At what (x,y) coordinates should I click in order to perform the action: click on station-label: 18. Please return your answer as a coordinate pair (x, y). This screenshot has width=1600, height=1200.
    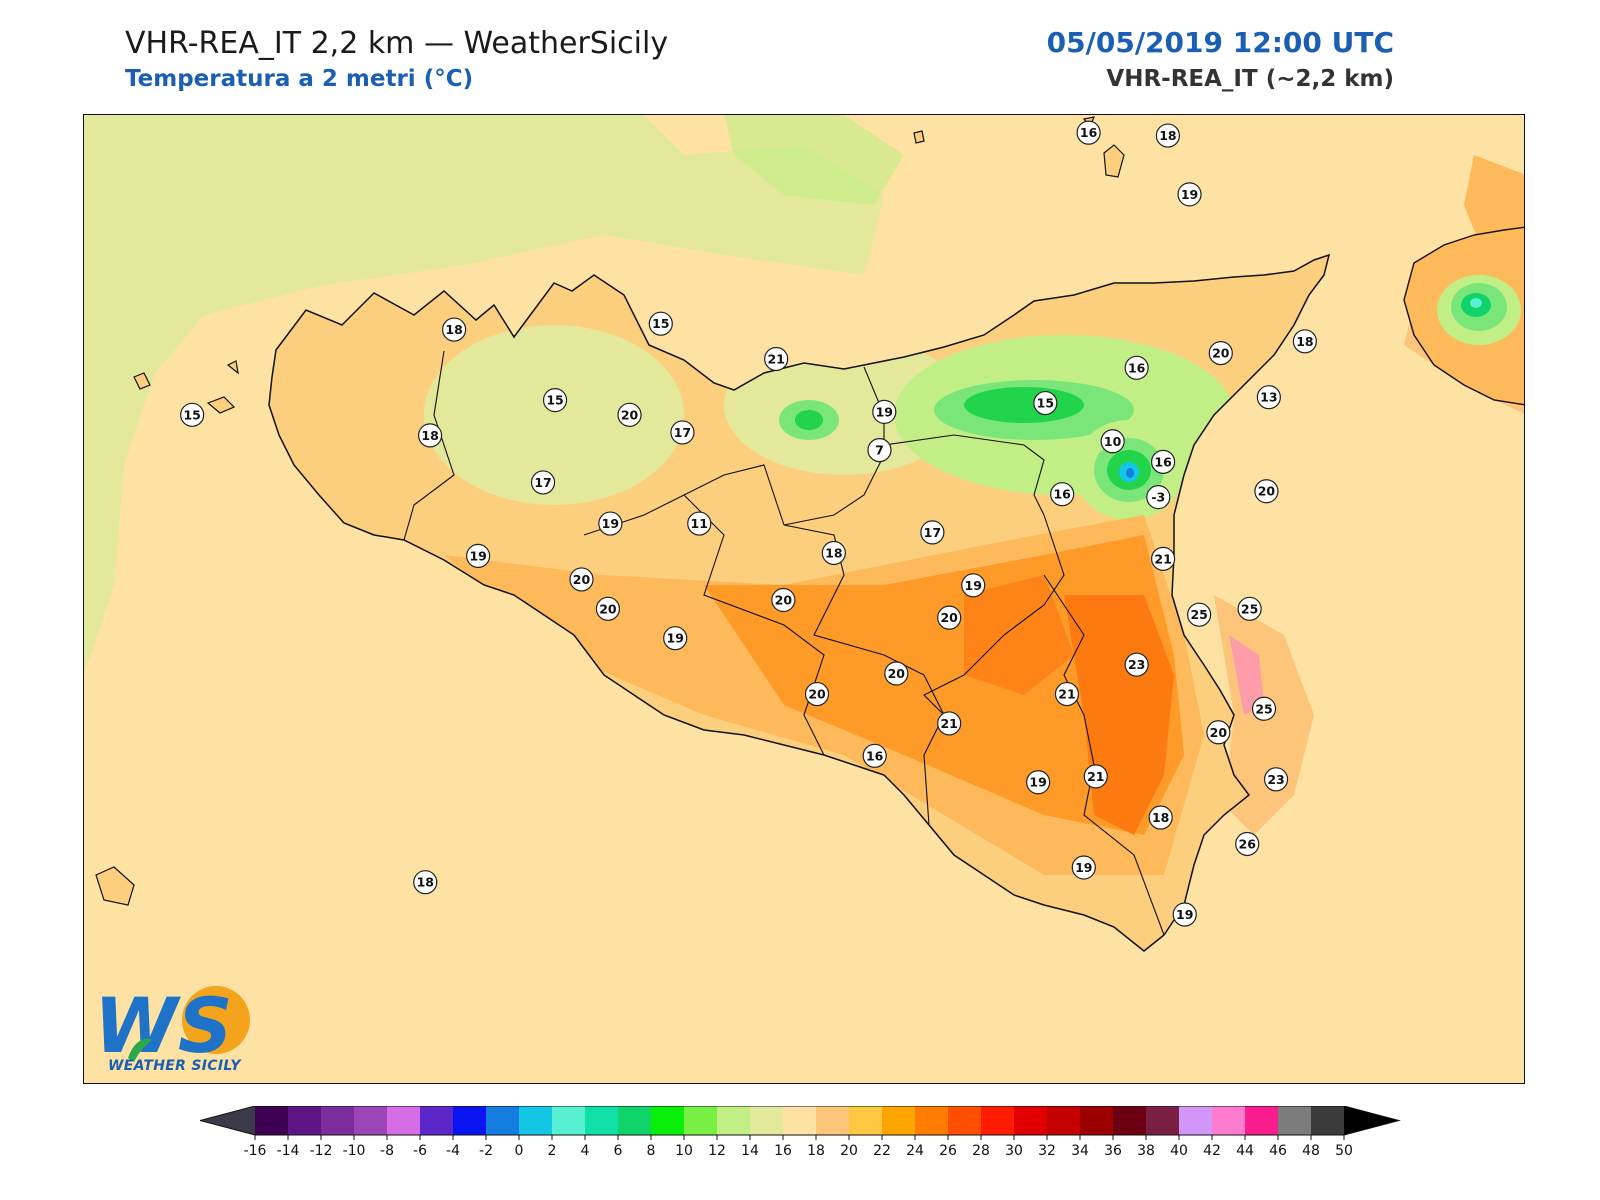
    Looking at the image, I should click on (425, 882).